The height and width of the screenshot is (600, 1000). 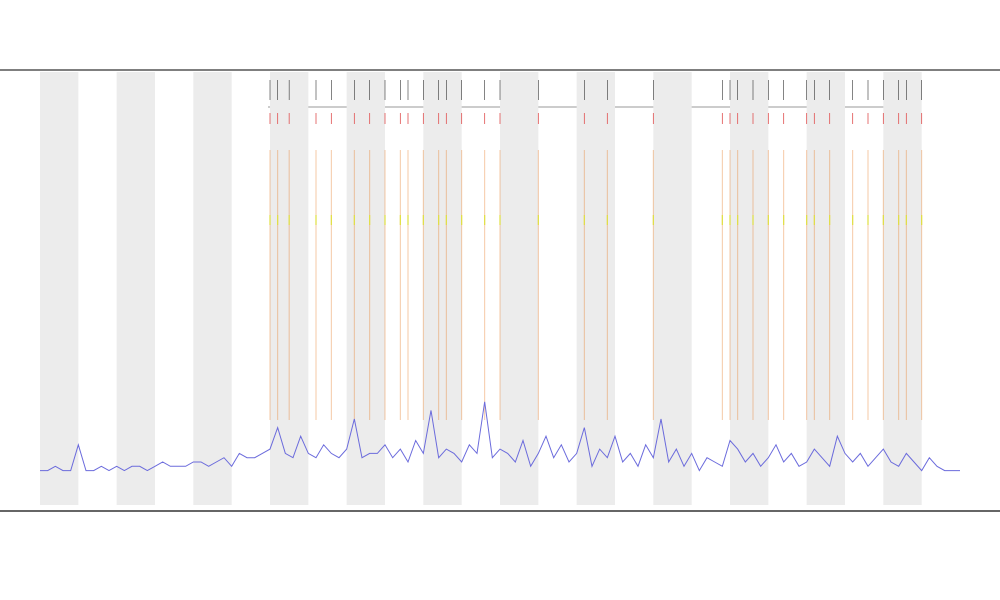 I want to click on series-line, so click(x=500, y=436).